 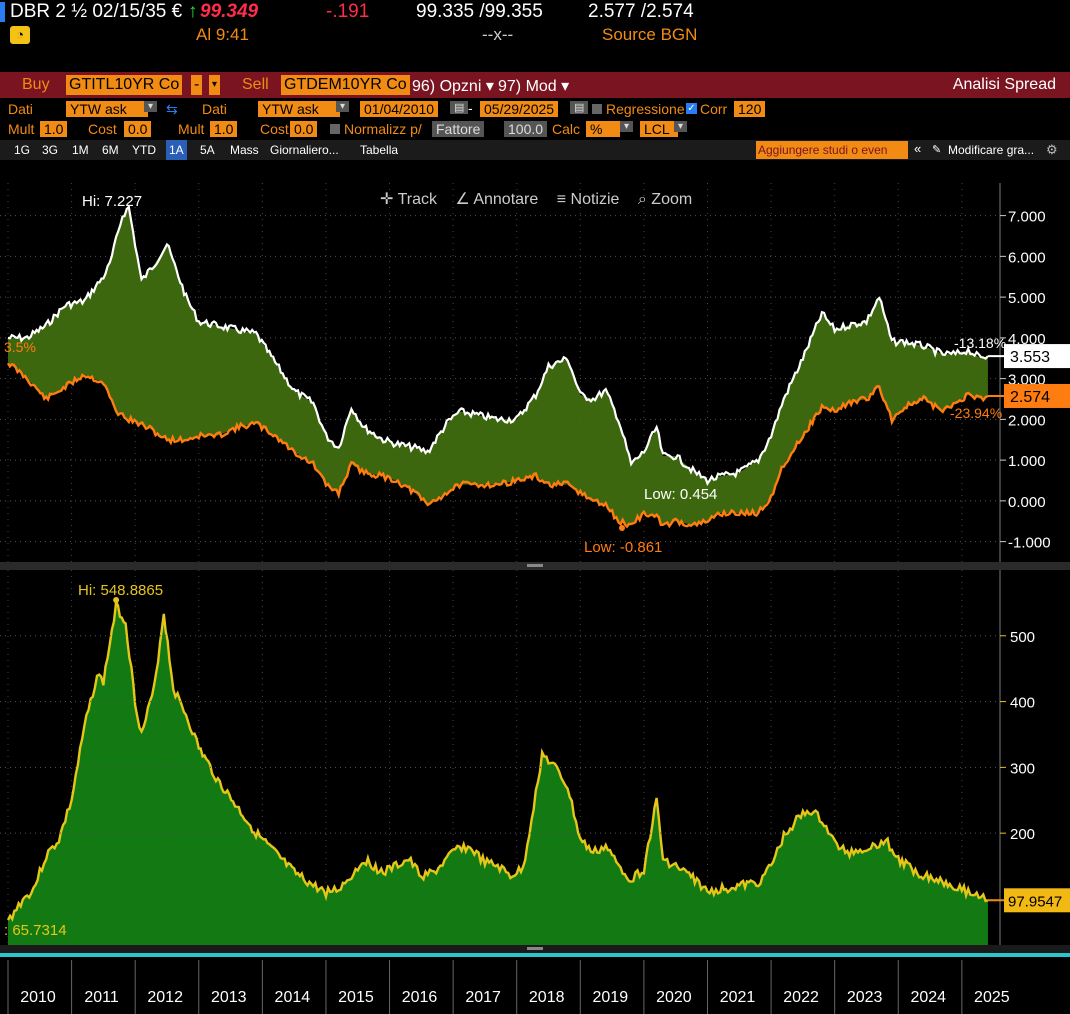 I want to click on gauge-icon: ◔, so click(x=20, y=35).